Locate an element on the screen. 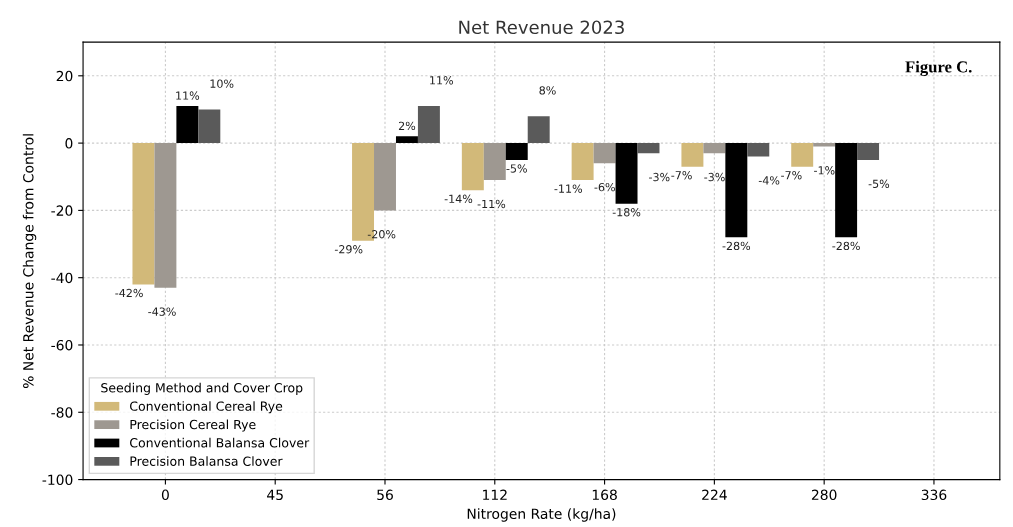  x-tick-label: 0 is located at coordinates (165, 495).